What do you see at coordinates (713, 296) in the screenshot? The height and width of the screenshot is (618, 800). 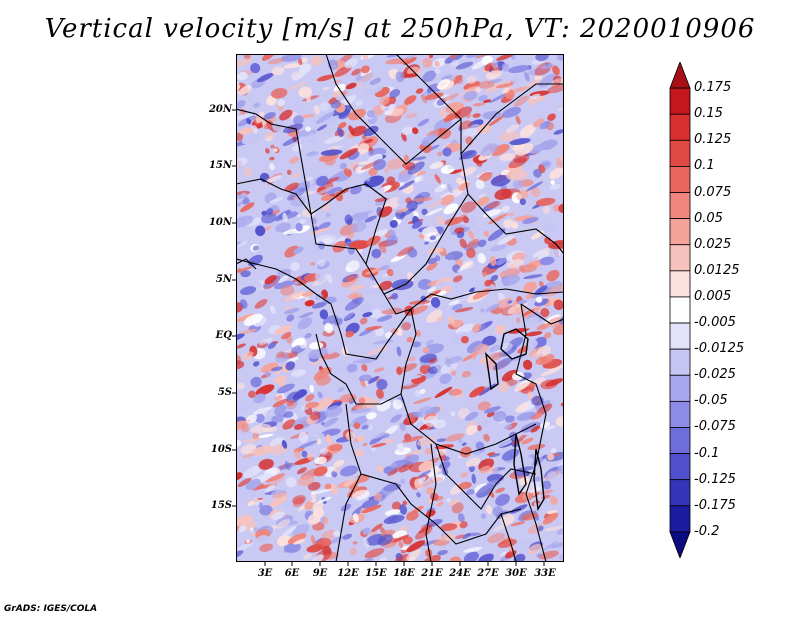 I see `colorbar-label: 0.005` at bounding box center [713, 296].